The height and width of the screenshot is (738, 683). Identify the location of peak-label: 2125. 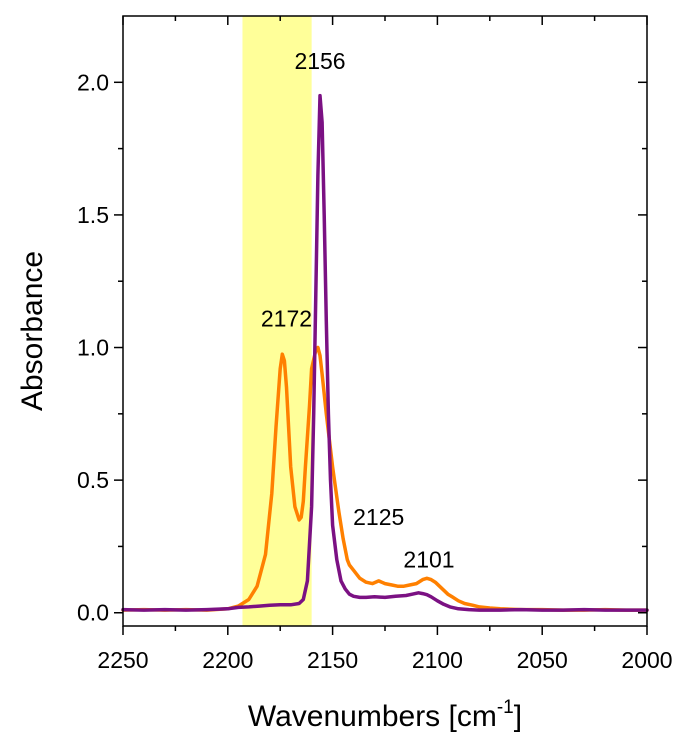
(378, 517).